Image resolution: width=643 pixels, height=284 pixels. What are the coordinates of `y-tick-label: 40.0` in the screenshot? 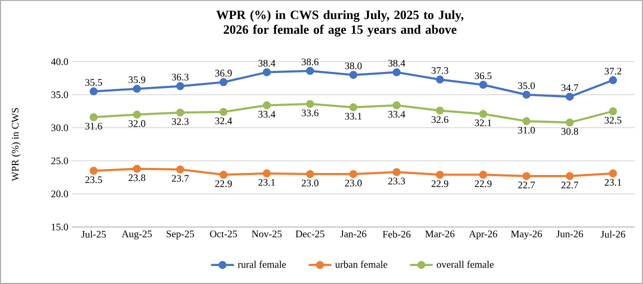 It's located at (59, 62).